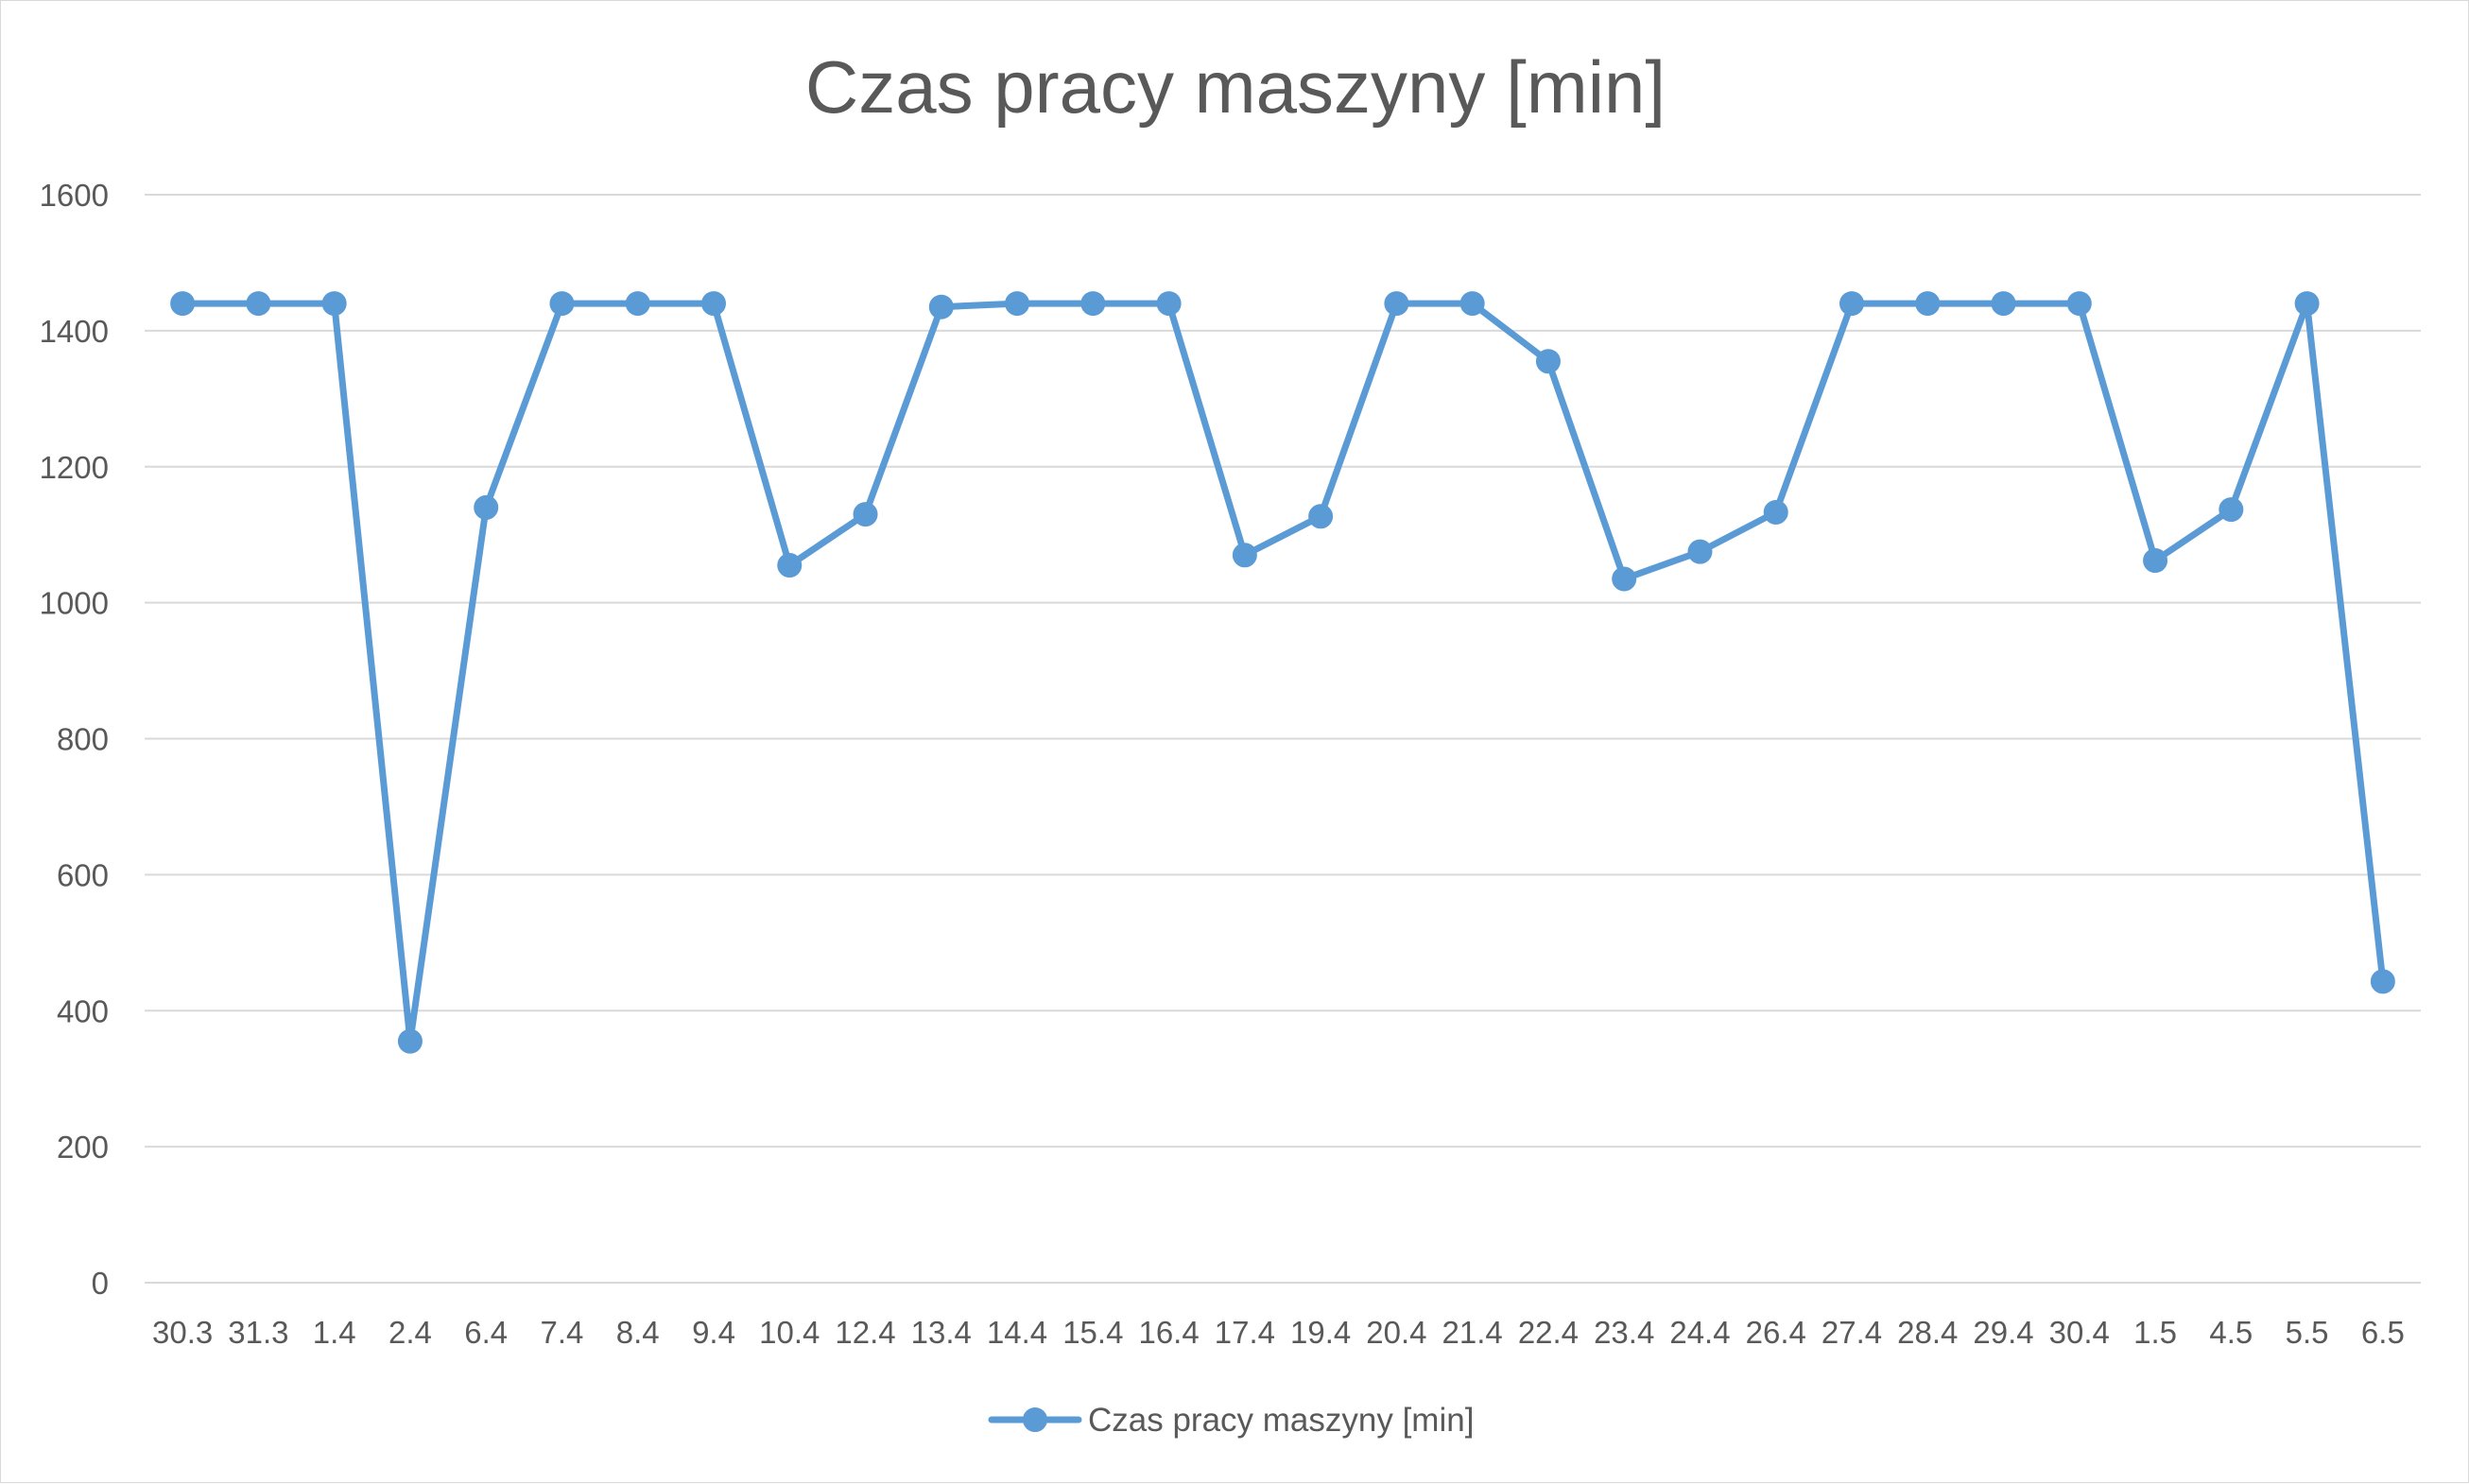 Image resolution: width=2469 pixels, height=1484 pixels. I want to click on x-tick-label: 20.4, so click(1396, 1332).